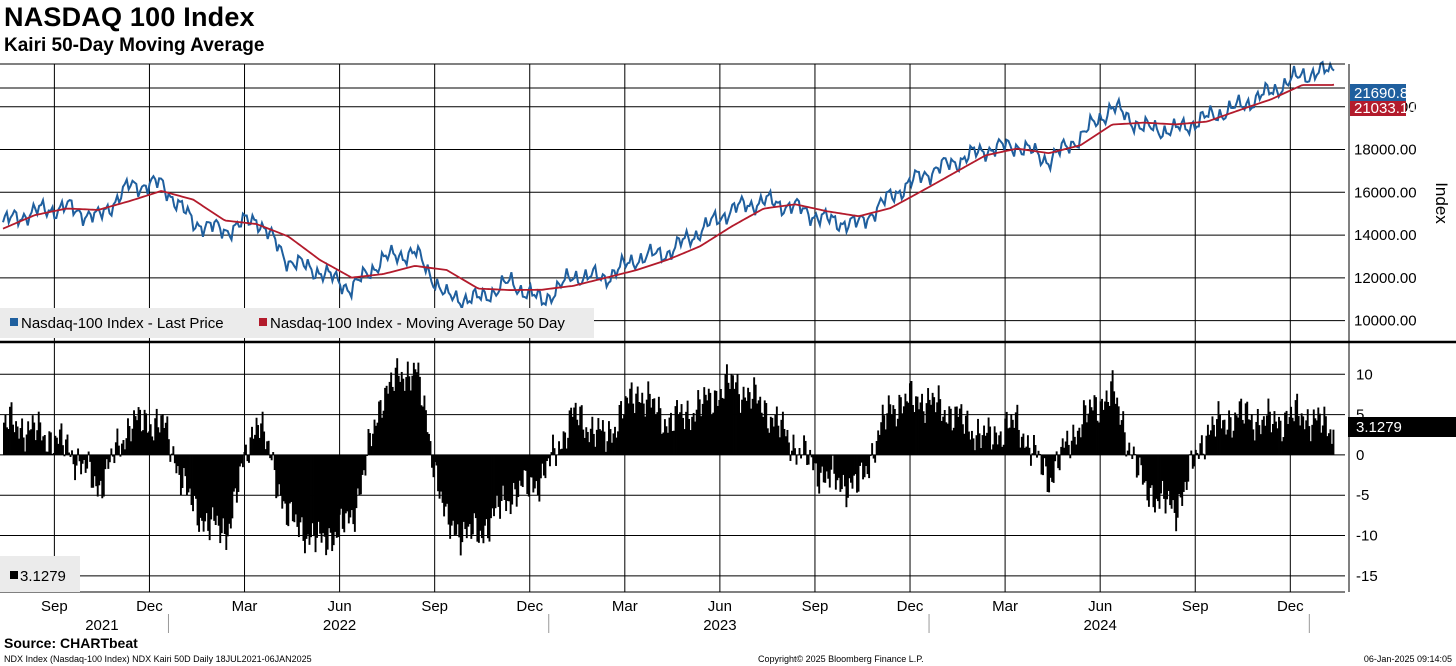 This screenshot has width=1456, height=666. I want to click on legend-label-price: Nasdaq-100 Index - Last Price, so click(122, 323).